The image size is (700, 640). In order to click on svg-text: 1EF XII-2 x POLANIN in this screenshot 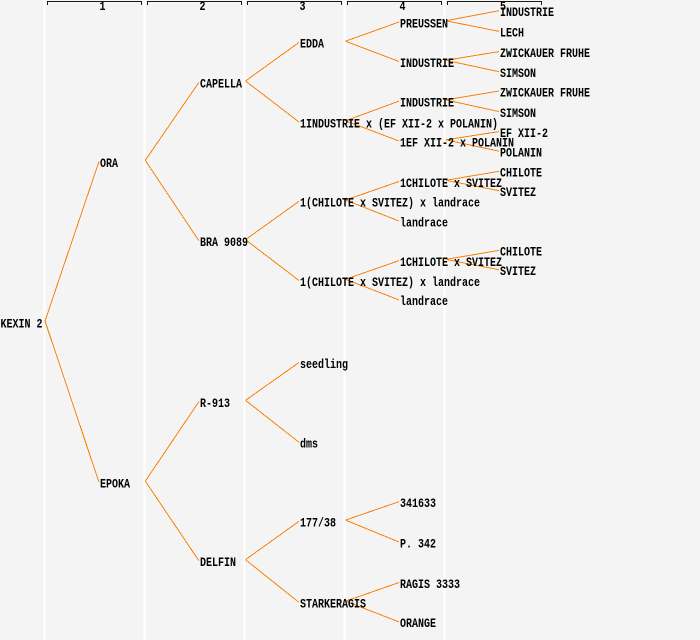, I will do `click(457, 142)`.